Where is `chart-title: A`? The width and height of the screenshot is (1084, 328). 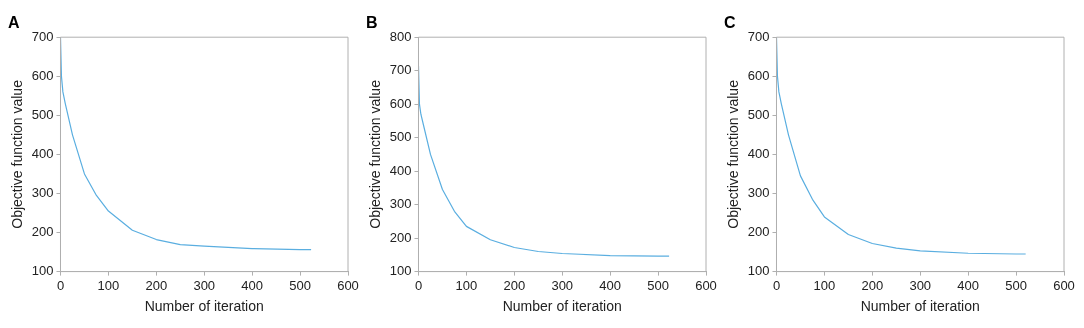
chart-title: A is located at coordinates (14, 23).